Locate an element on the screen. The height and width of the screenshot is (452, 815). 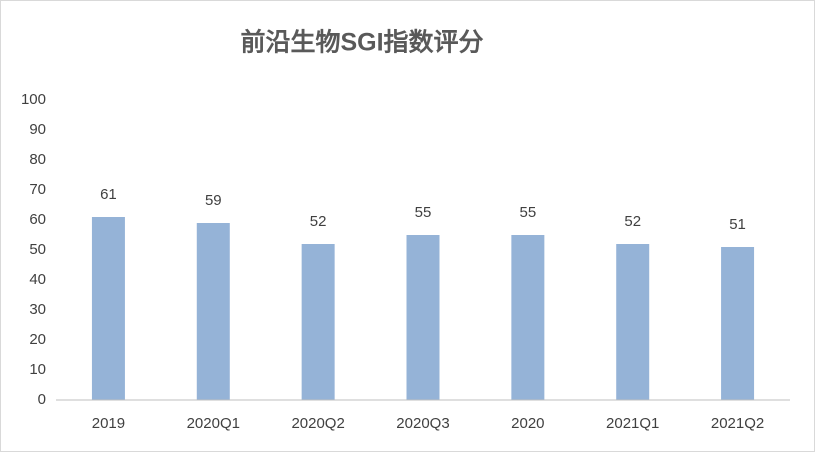
data-label: 51 is located at coordinates (737, 224).